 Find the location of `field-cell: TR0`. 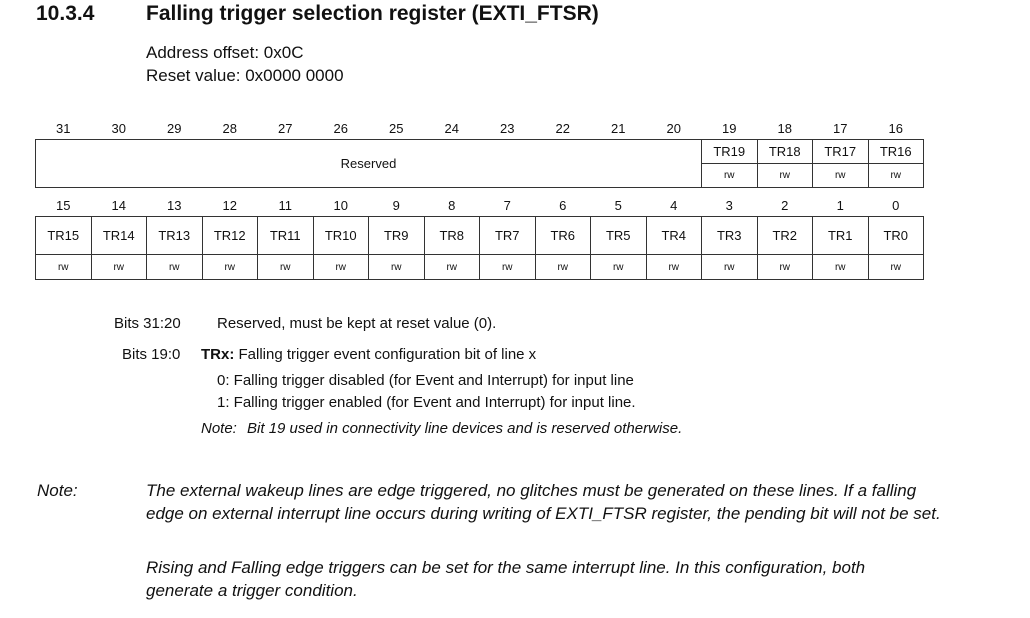

field-cell: TR0 is located at coordinates (895, 235).